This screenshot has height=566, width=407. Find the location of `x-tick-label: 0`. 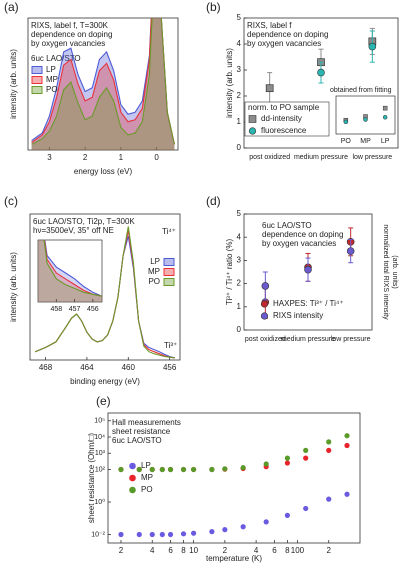

x-tick-label: 0 is located at coordinates (156, 157).